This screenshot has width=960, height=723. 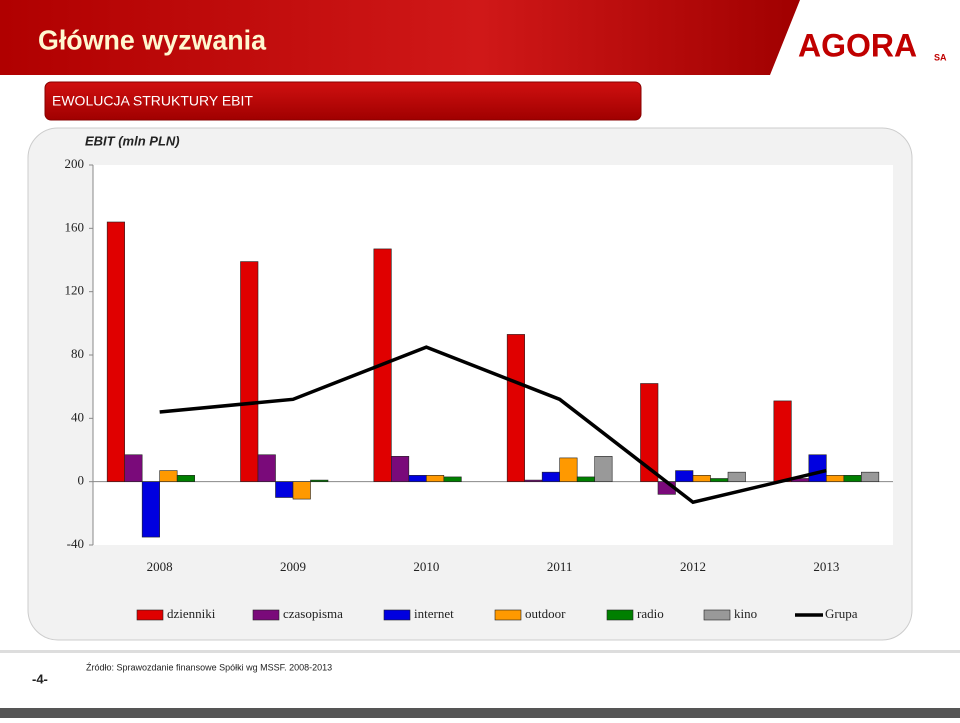 What do you see at coordinates (650, 613) in the screenshot?
I see `legend-label: radio` at bounding box center [650, 613].